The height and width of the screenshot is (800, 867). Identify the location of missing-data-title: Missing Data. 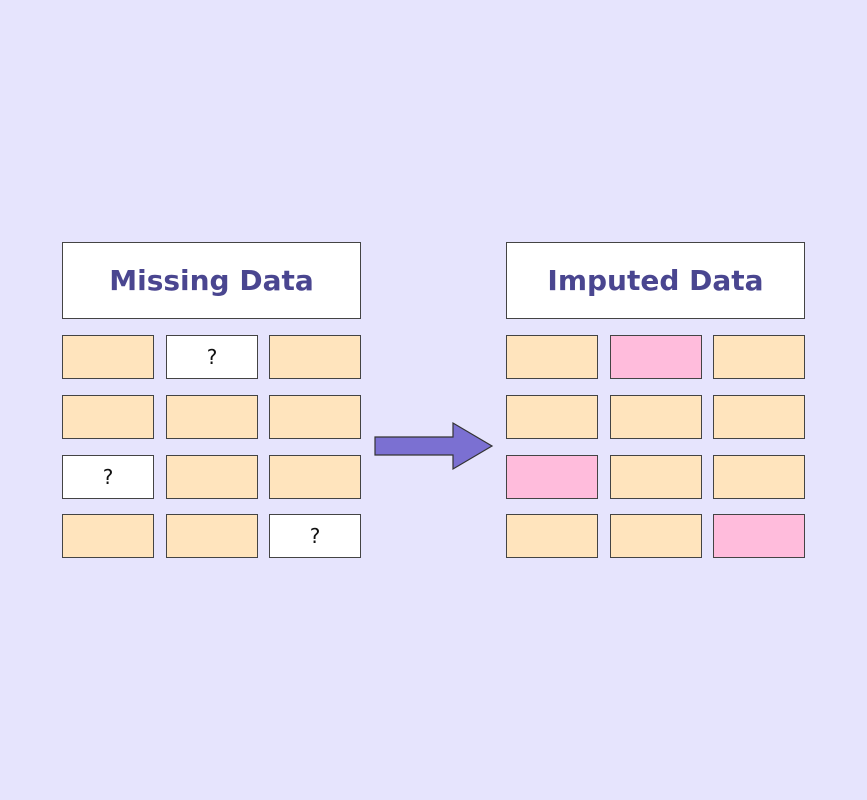
(211, 280).